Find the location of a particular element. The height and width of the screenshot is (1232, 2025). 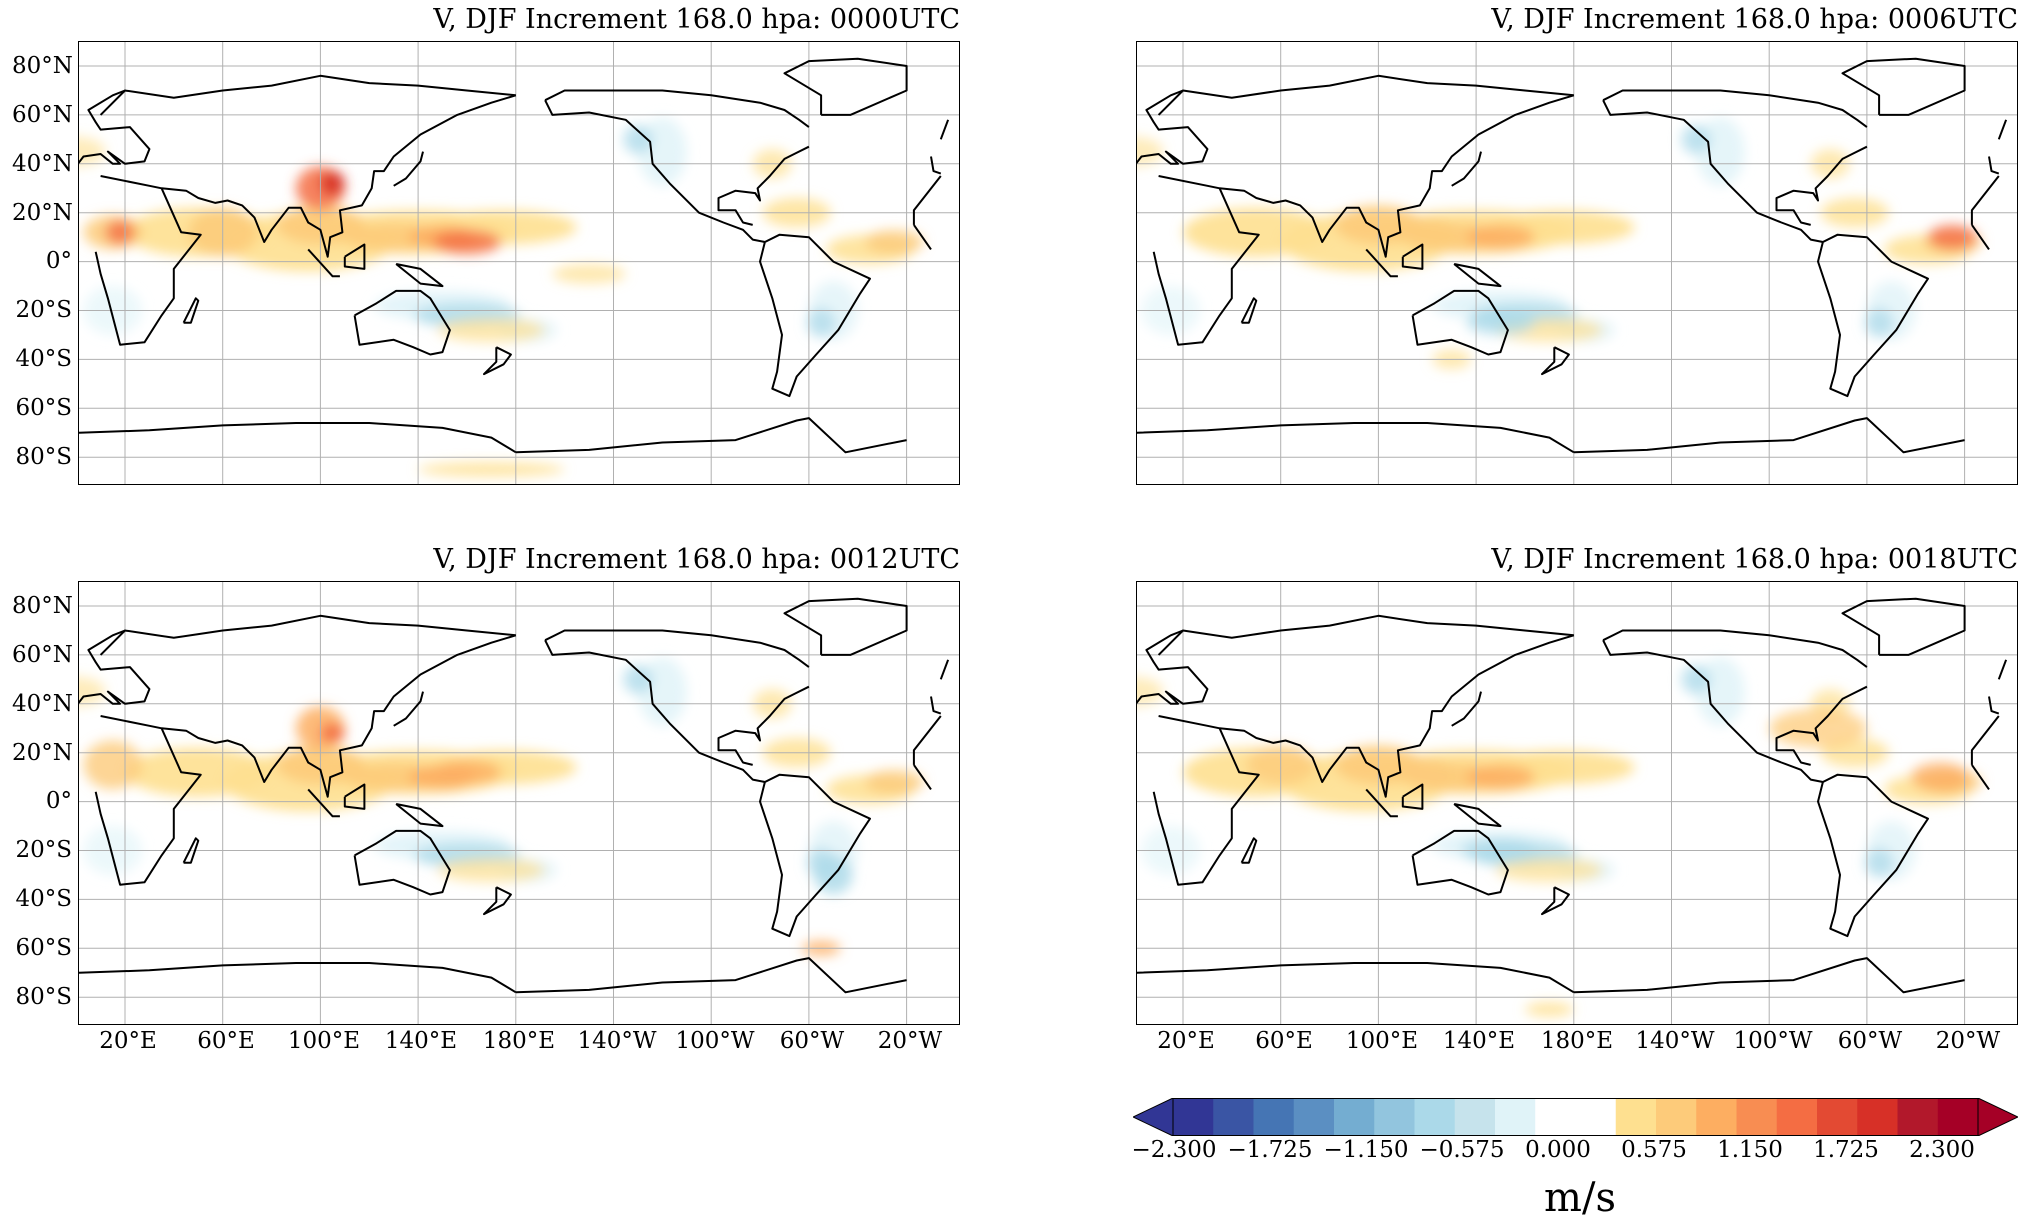

panel-title-0018: V, DJF Increment 168.0 hpa: 0018UTC is located at coordinates (1754, 559).